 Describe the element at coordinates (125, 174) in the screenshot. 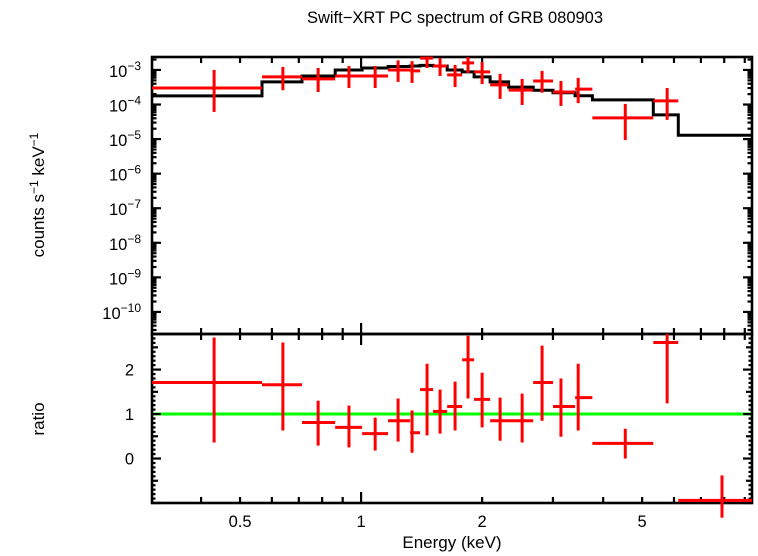

I see `spectrum-y-tick-label: 10⁻⁶` at that location.